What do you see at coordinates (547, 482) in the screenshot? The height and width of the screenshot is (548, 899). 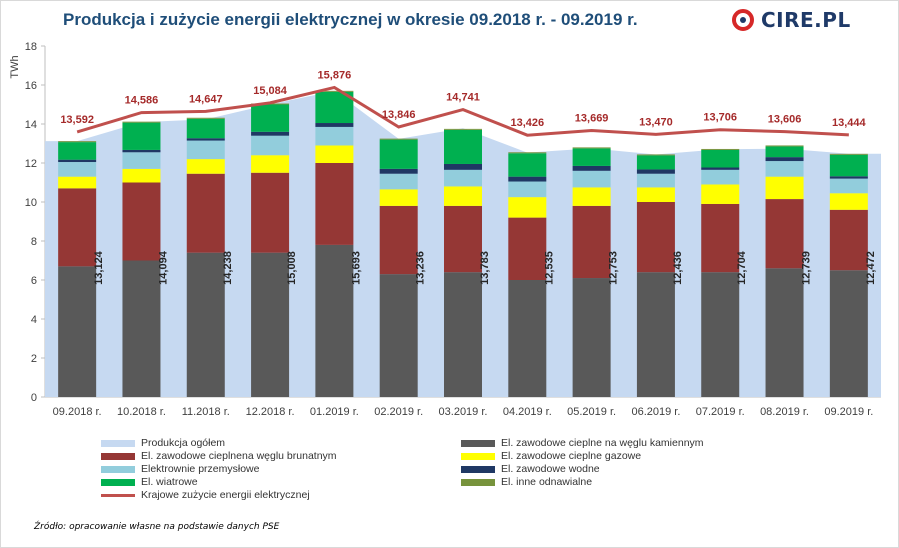 I see `legend-label: El. inne odnawialne` at bounding box center [547, 482].